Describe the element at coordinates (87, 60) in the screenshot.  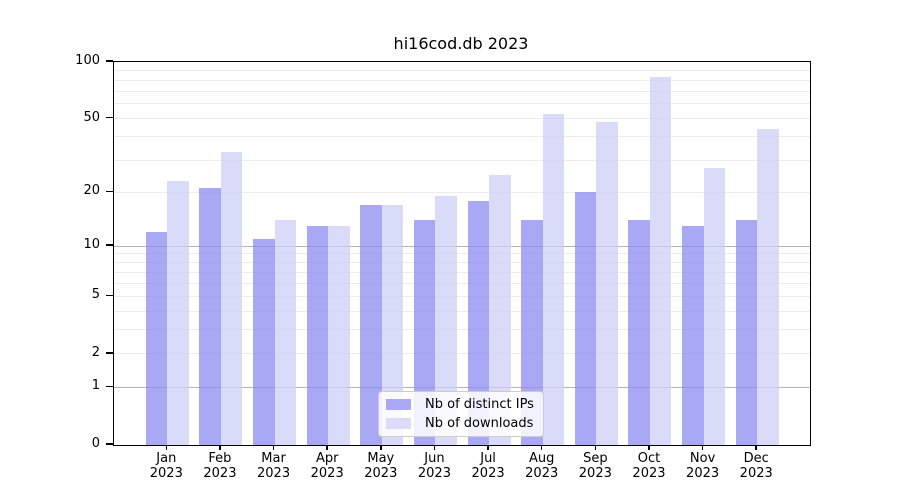
I see `y-tick-label: 100` at that location.